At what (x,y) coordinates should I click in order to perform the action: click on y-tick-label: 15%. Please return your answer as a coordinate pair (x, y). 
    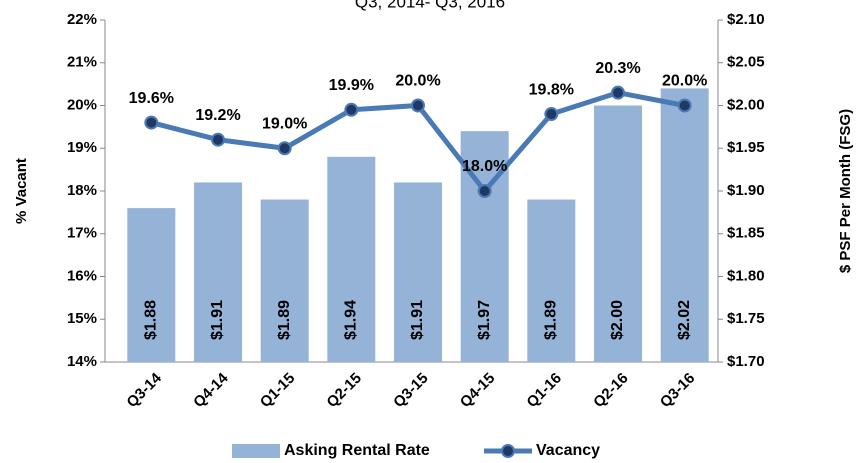
    Looking at the image, I should click on (82, 318).